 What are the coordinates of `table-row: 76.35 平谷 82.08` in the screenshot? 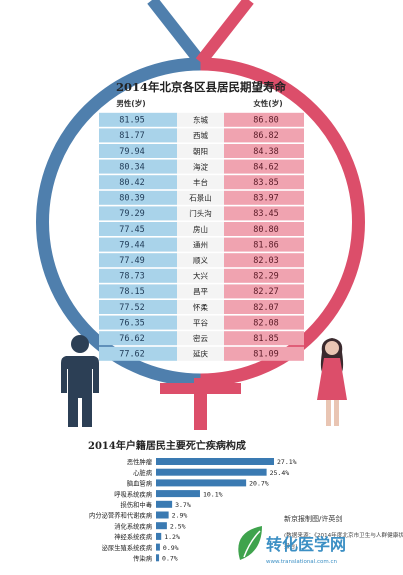 It's located at (201, 322).